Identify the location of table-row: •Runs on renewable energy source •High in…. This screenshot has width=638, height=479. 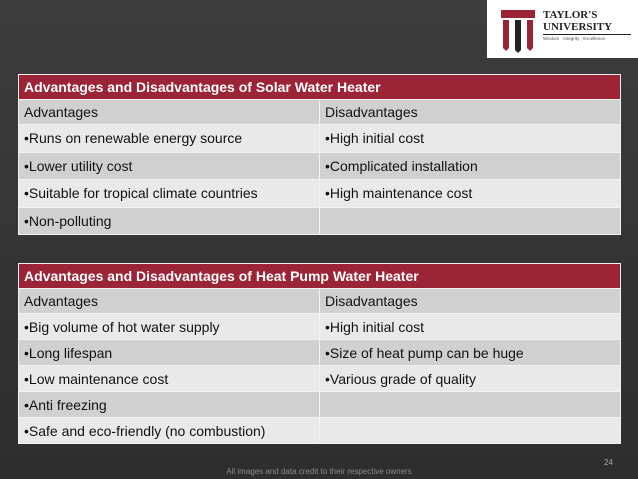
(319, 138).